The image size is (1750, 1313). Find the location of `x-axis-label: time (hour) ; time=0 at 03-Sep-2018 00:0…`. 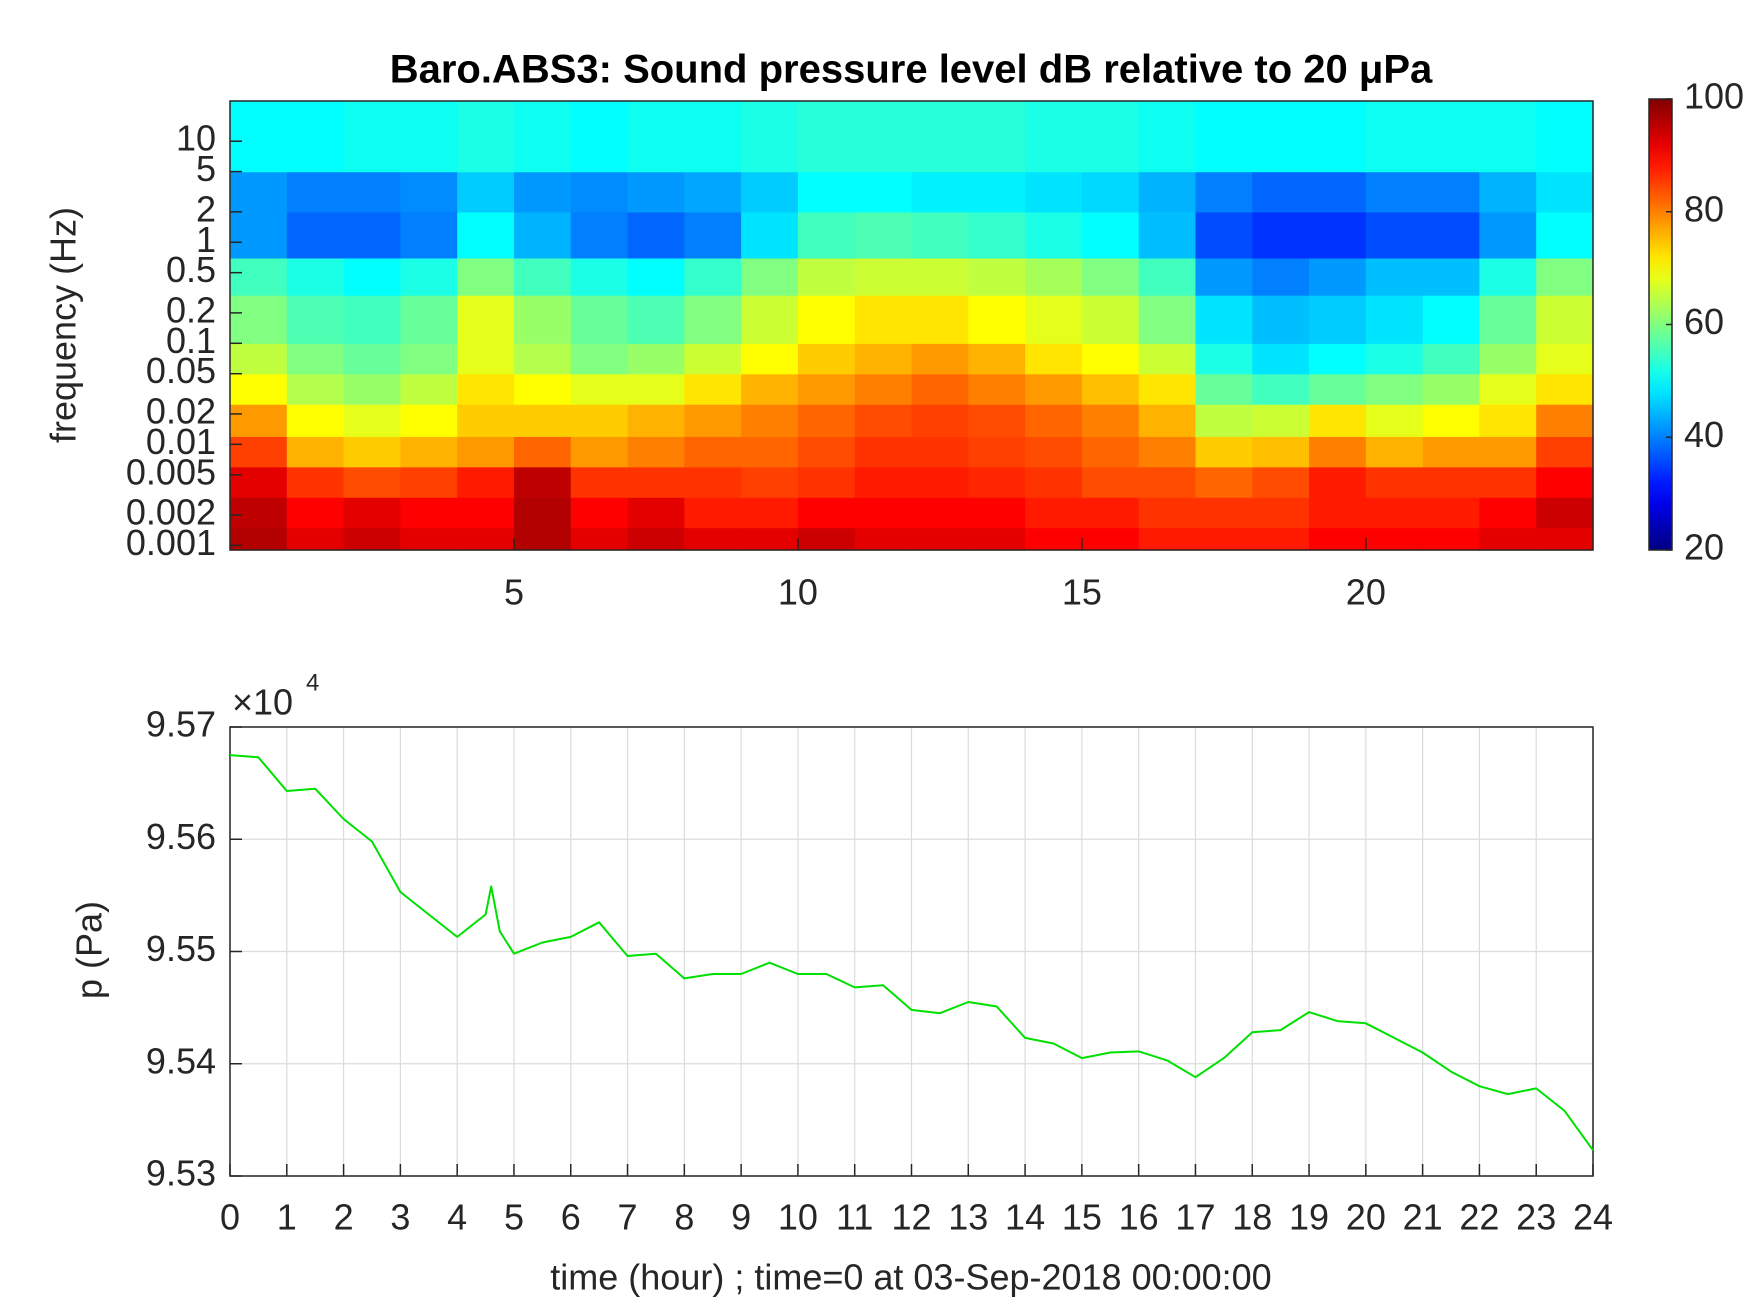

x-axis-label: time (hour) ; time=0 at 03-Sep-2018 00:0… is located at coordinates (910, 1277).